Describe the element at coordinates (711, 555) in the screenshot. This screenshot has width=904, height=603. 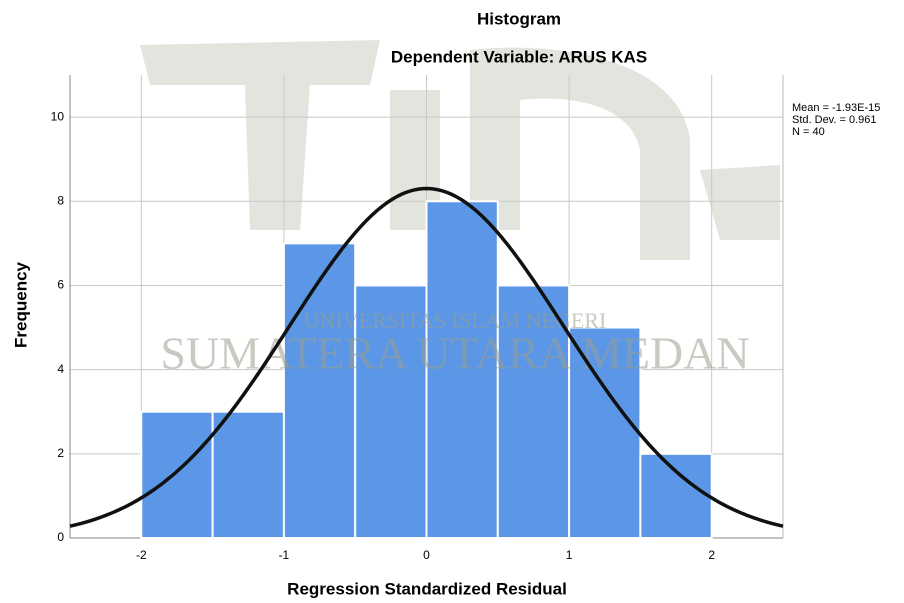
I see `x-tick-label: 2` at that location.